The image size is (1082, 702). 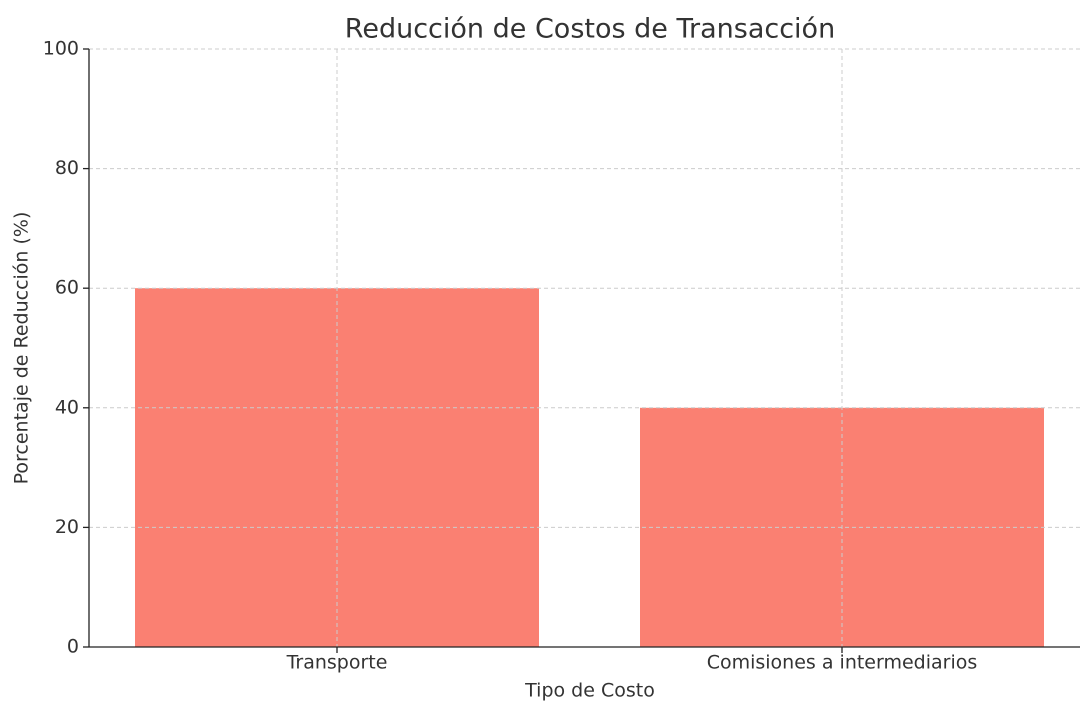 I want to click on y-tick-label: 100, so click(x=61, y=49).